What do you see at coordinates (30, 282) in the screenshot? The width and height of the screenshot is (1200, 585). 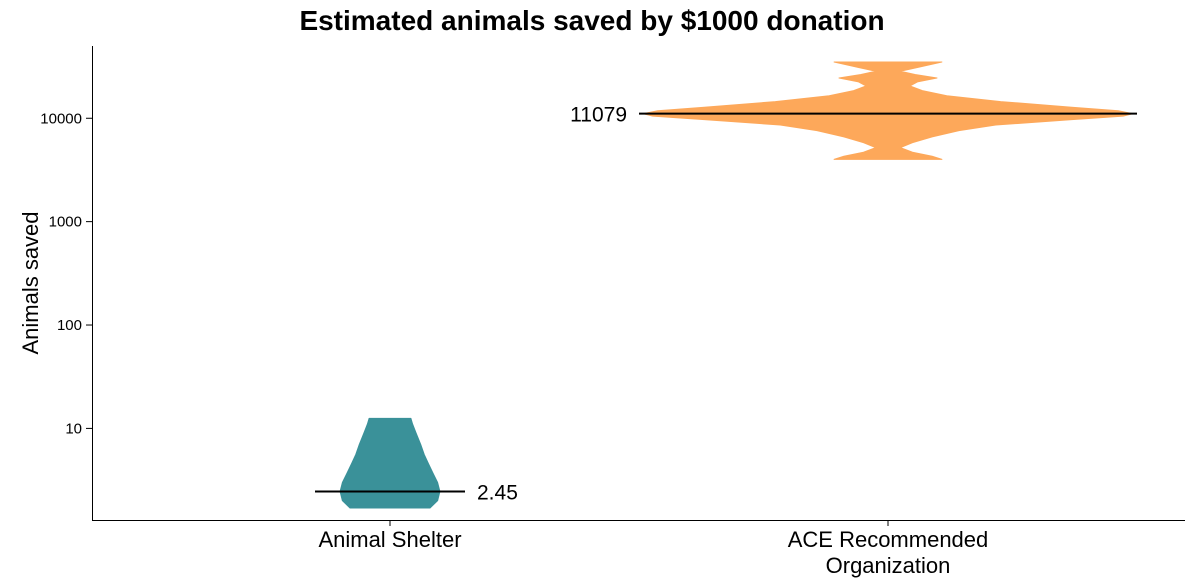 I see `y-axis-label: Animals saved` at bounding box center [30, 282].